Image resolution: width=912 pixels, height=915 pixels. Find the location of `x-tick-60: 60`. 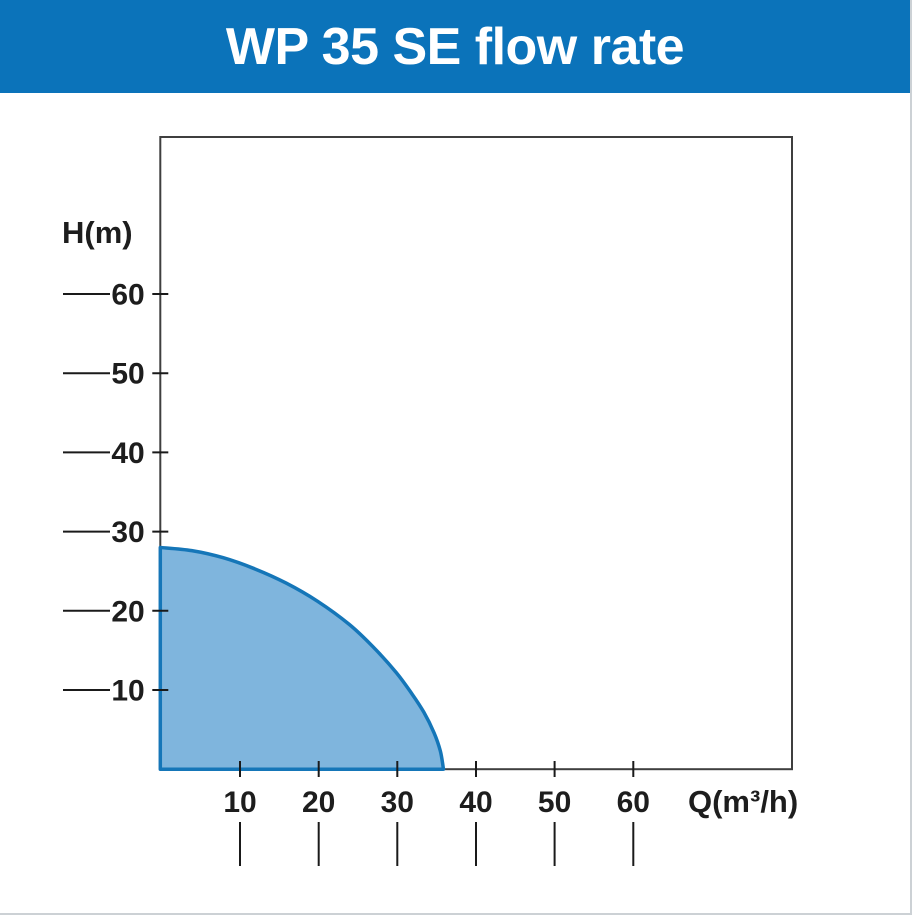

x-tick-60: 60 is located at coordinates (633, 813).